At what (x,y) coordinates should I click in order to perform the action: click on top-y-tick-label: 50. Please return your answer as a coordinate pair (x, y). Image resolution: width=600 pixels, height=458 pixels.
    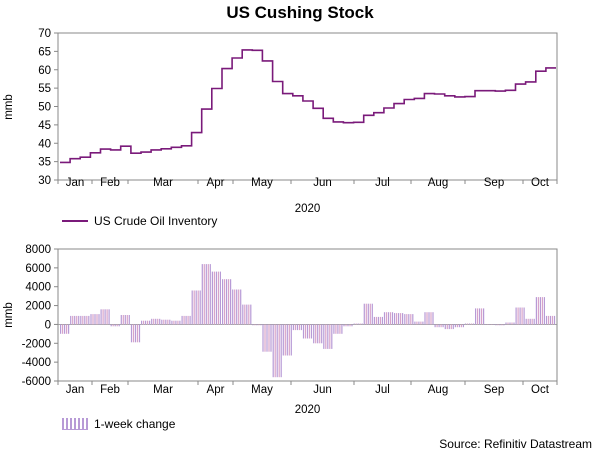
    Looking at the image, I should click on (44, 108).